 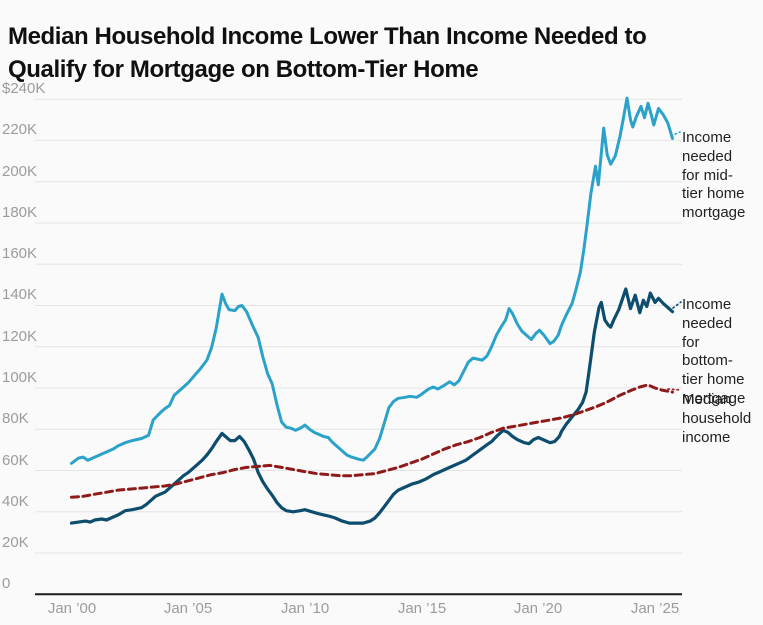 I want to click on x-axis-tick-label: Jan ’05, so click(x=188, y=608).